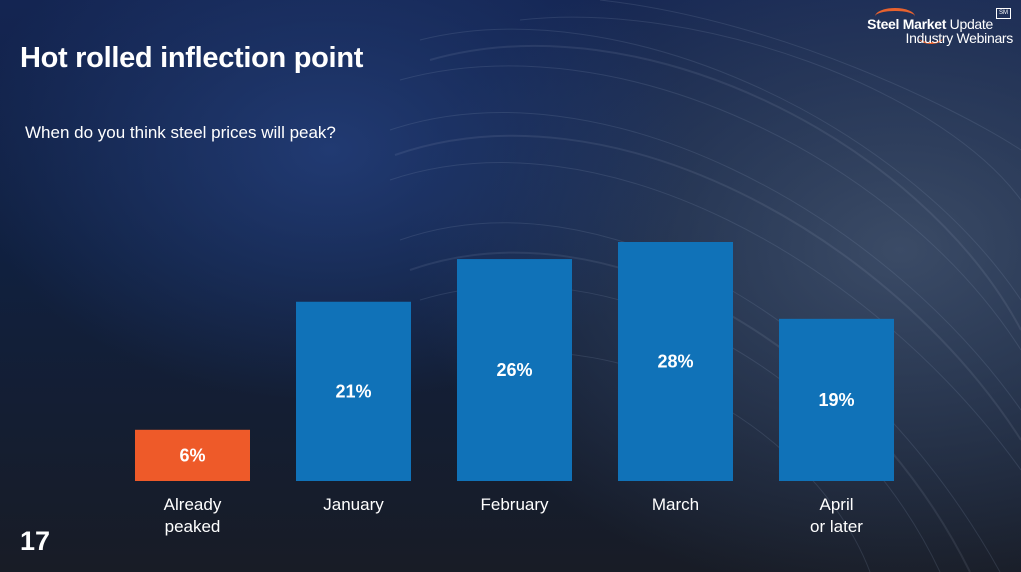 The height and width of the screenshot is (572, 1021). I want to click on category-label-0: Already peaked, so click(193, 515).